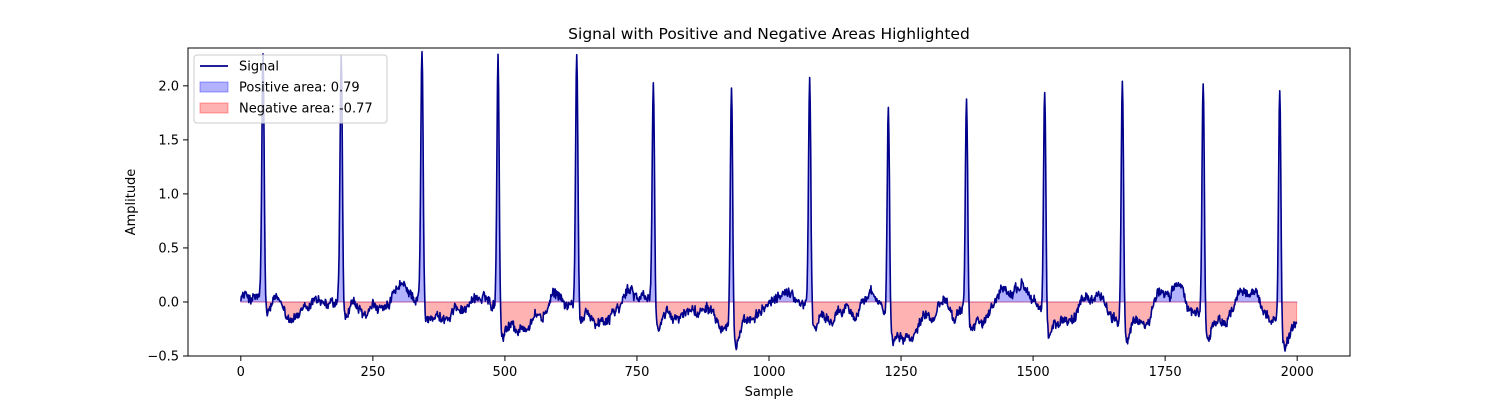  What do you see at coordinates (131, 202) in the screenshot?
I see `y-axis-label: Amplitude` at bounding box center [131, 202].